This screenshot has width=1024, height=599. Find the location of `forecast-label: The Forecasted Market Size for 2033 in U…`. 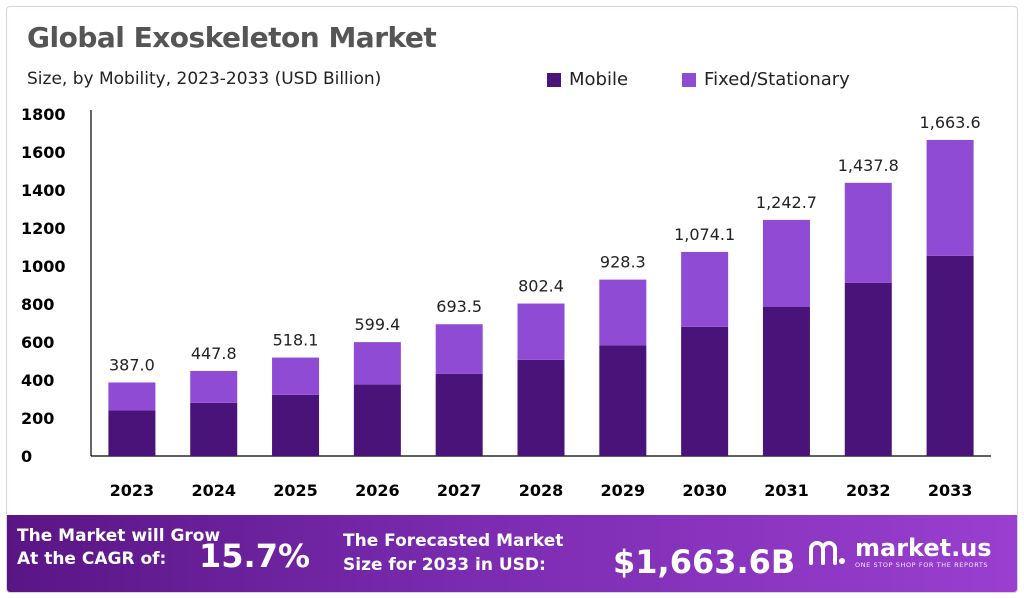

forecast-label: The Forecasted Market Size for 2033 in U… is located at coordinates (453, 553).